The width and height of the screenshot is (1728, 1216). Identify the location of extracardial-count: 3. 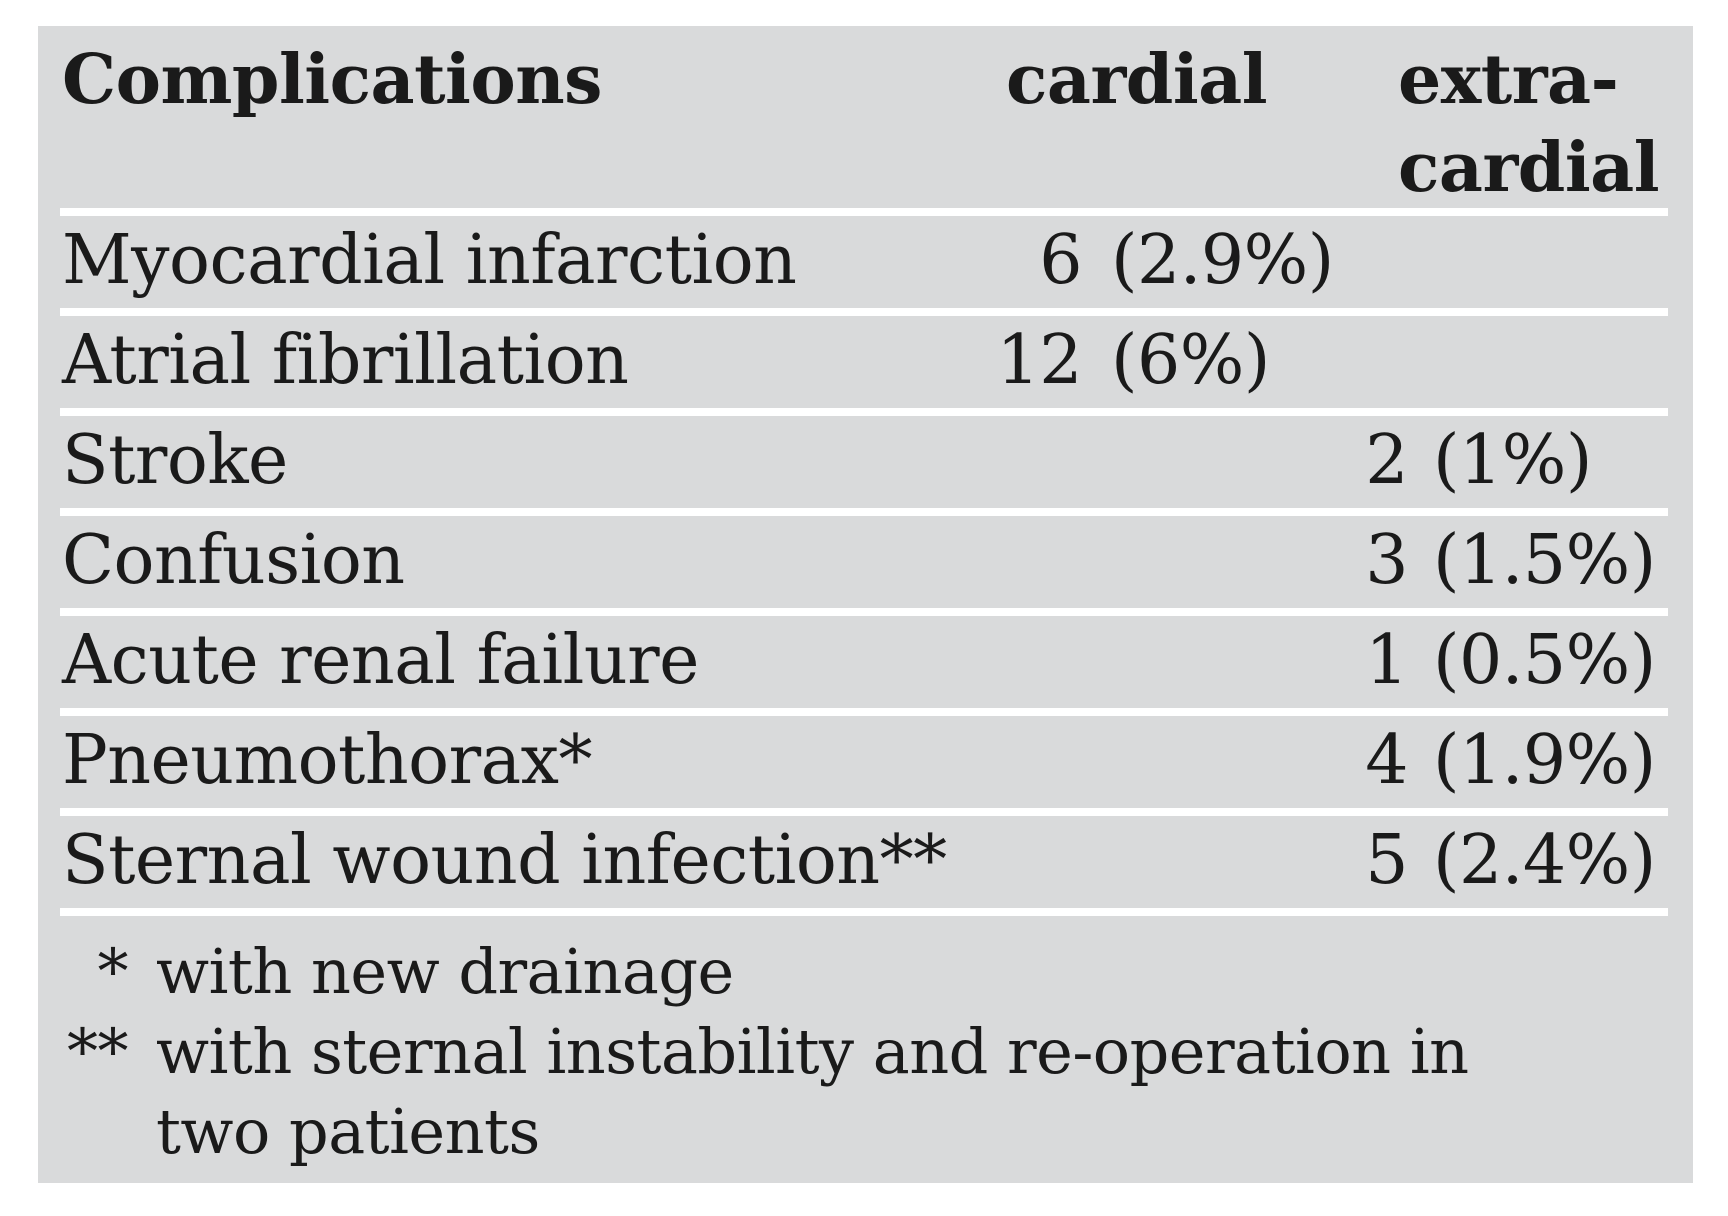
(1386, 560).